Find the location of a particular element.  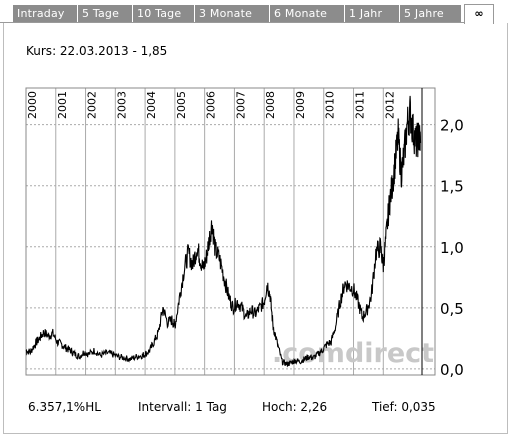

tab-divider is located at coordinates (232, 22).